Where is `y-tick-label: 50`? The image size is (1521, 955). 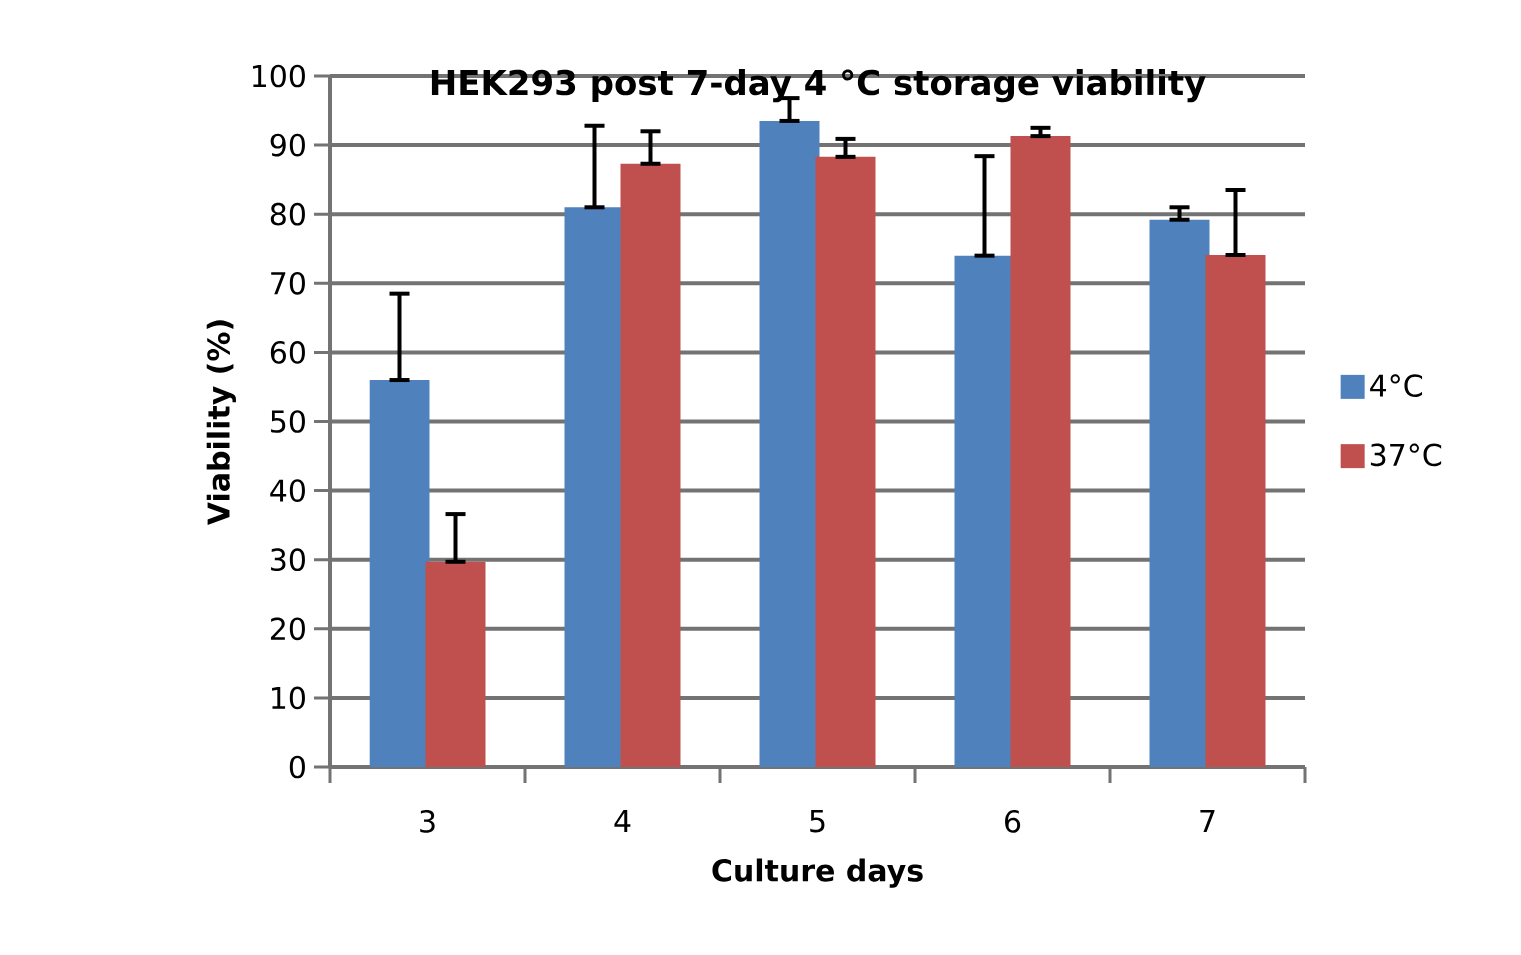 y-tick-label: 50 is located at coordinates (288, 421).